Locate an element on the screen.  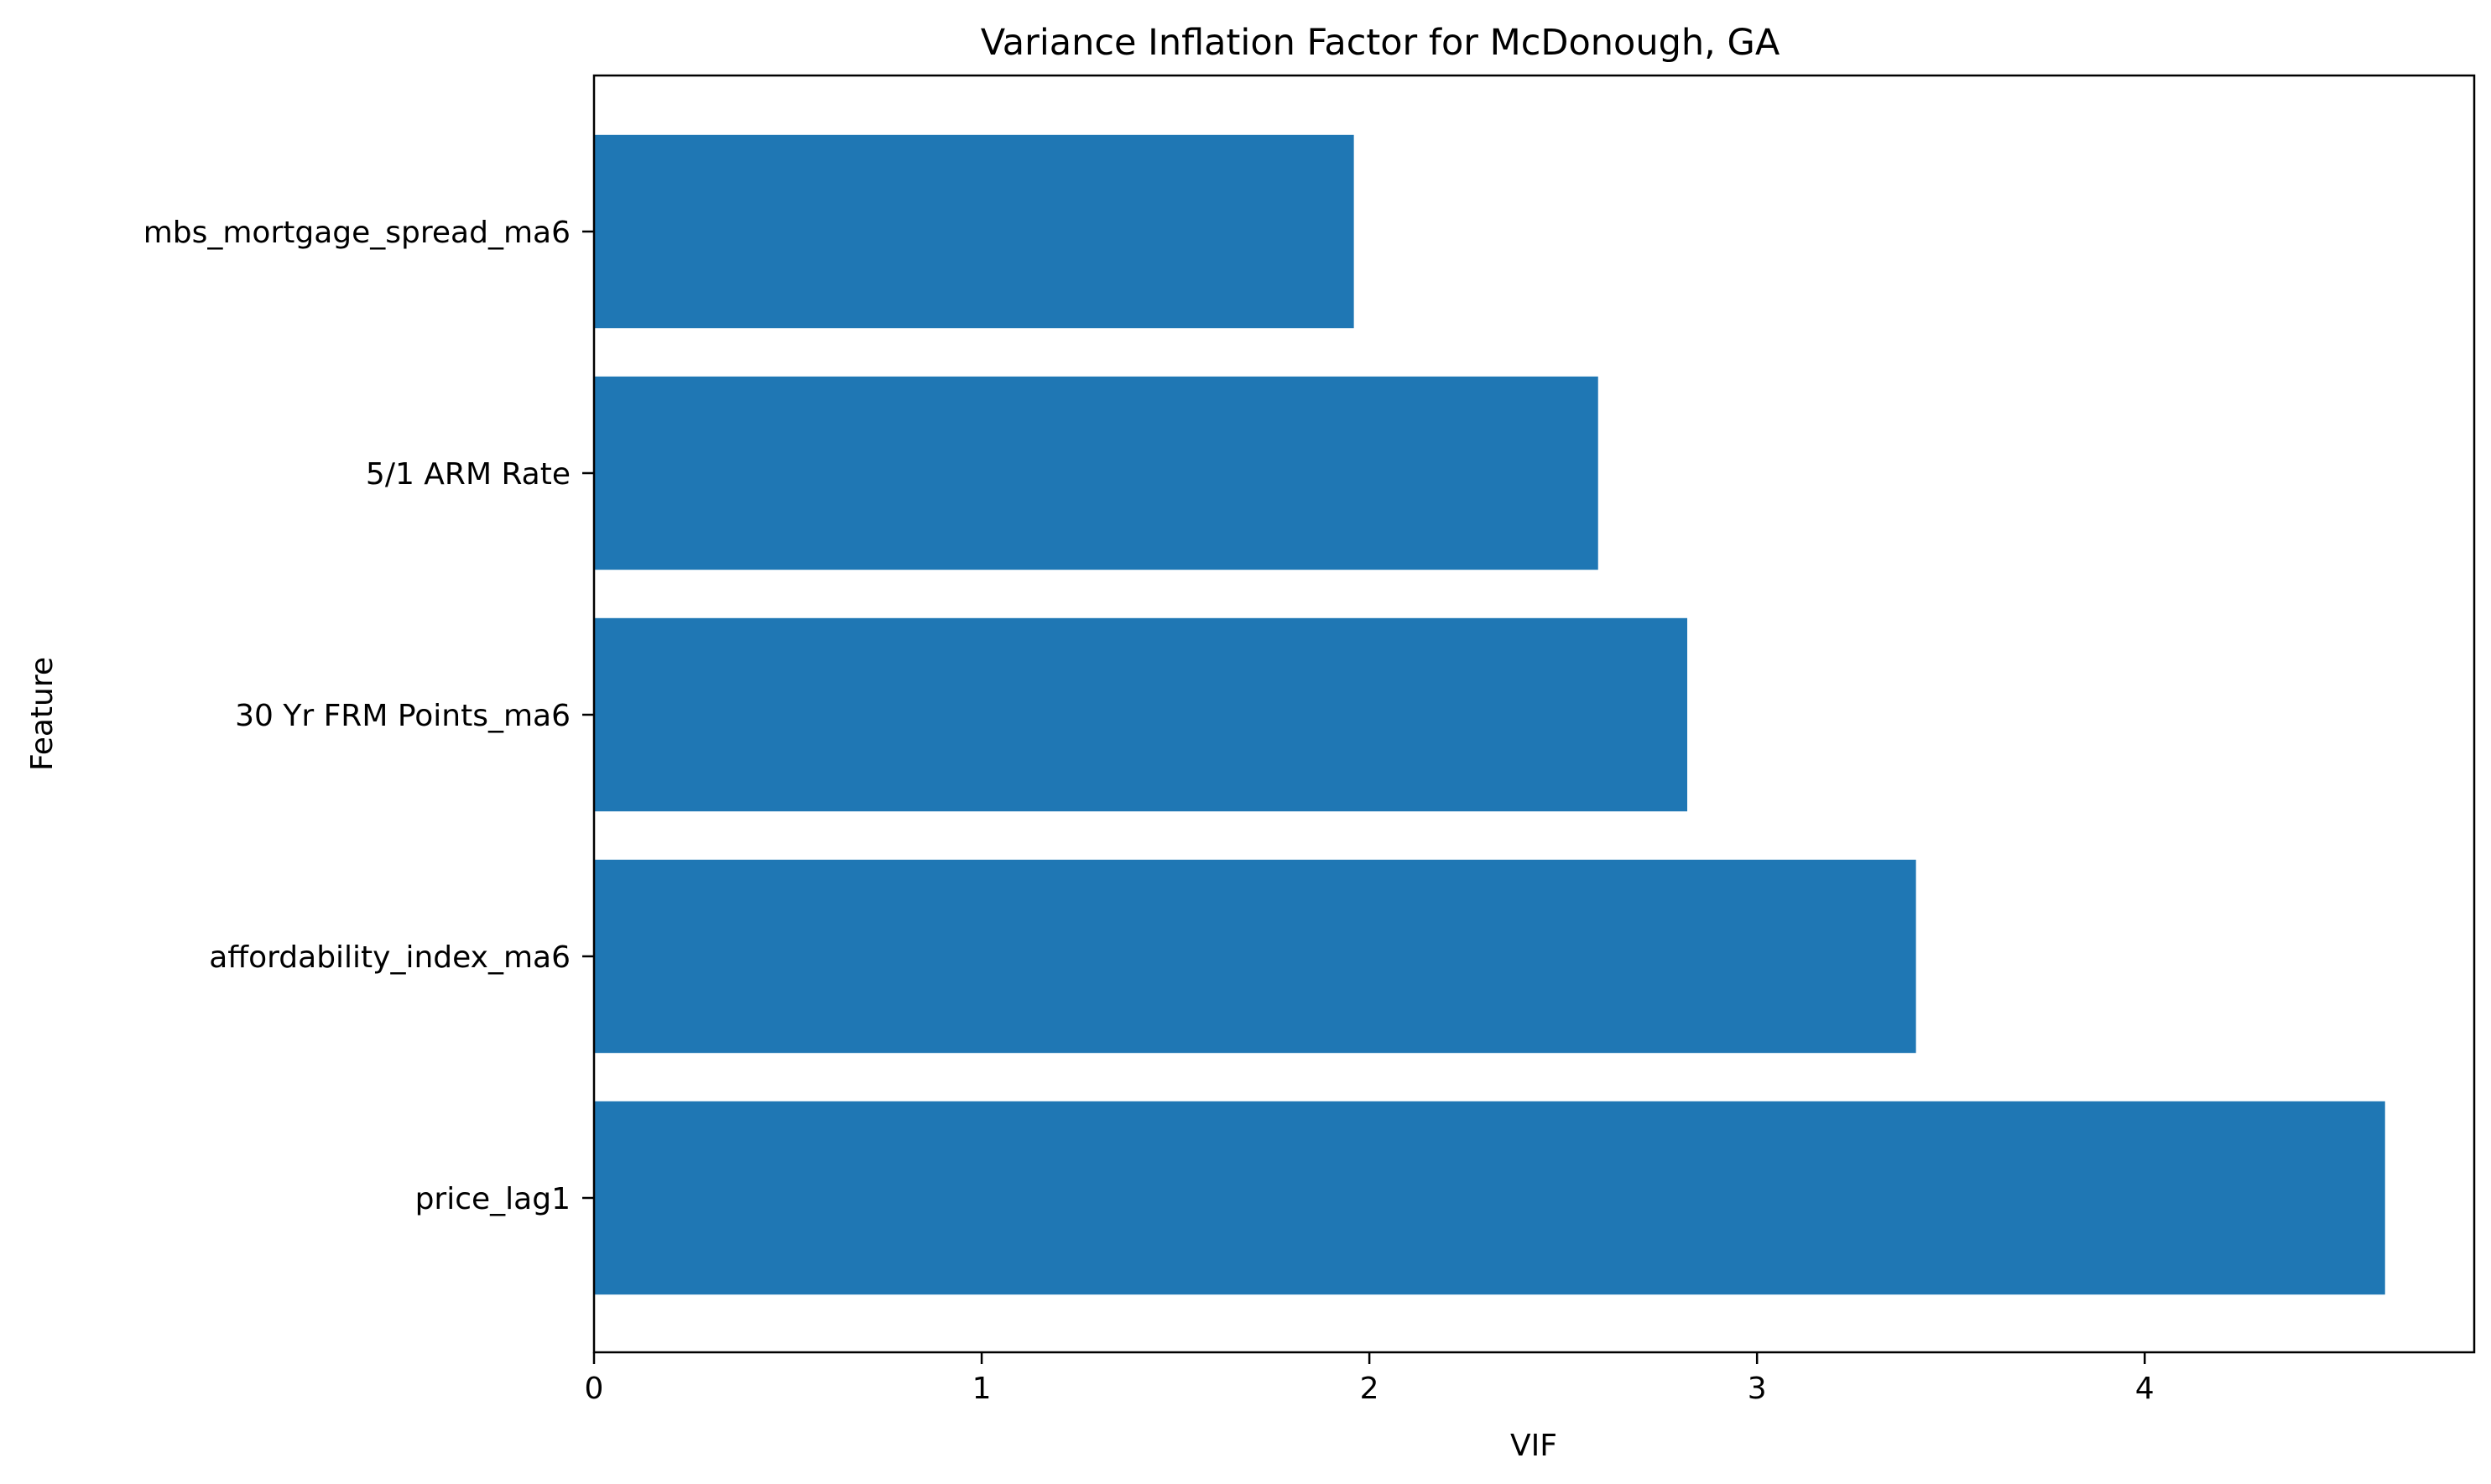
y-tick-label-1: affordability_index_ma6 is located at coordinates (390, 957).